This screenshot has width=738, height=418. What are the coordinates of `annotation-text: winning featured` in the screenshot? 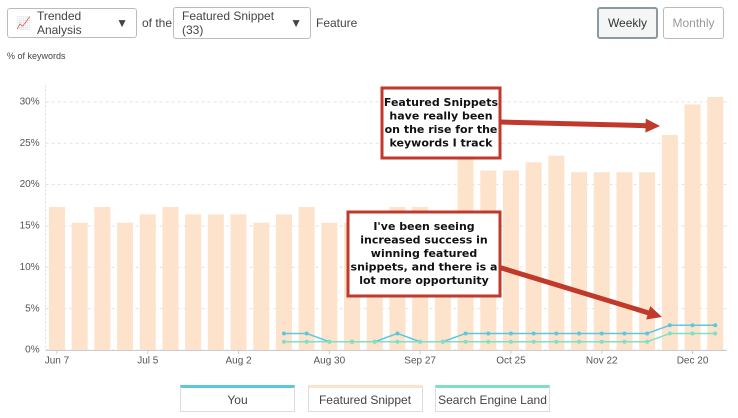 It's located at (424, 253).